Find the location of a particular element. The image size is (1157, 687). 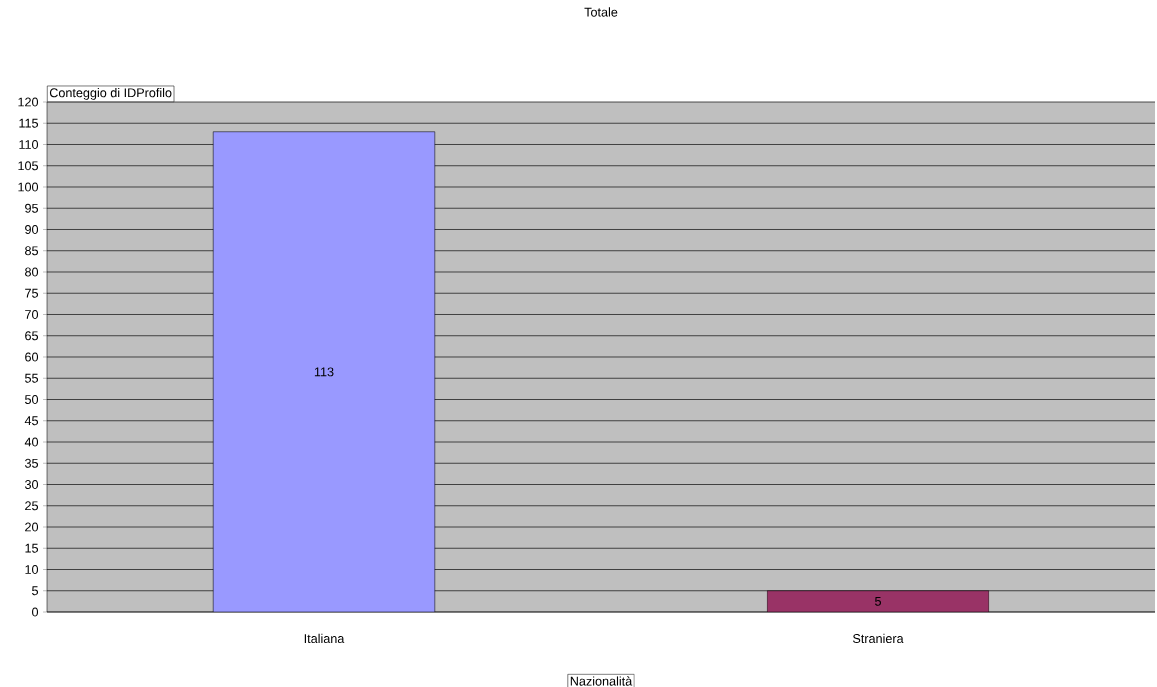

y-tick-label: 65 is located at coordinates (32, 336).